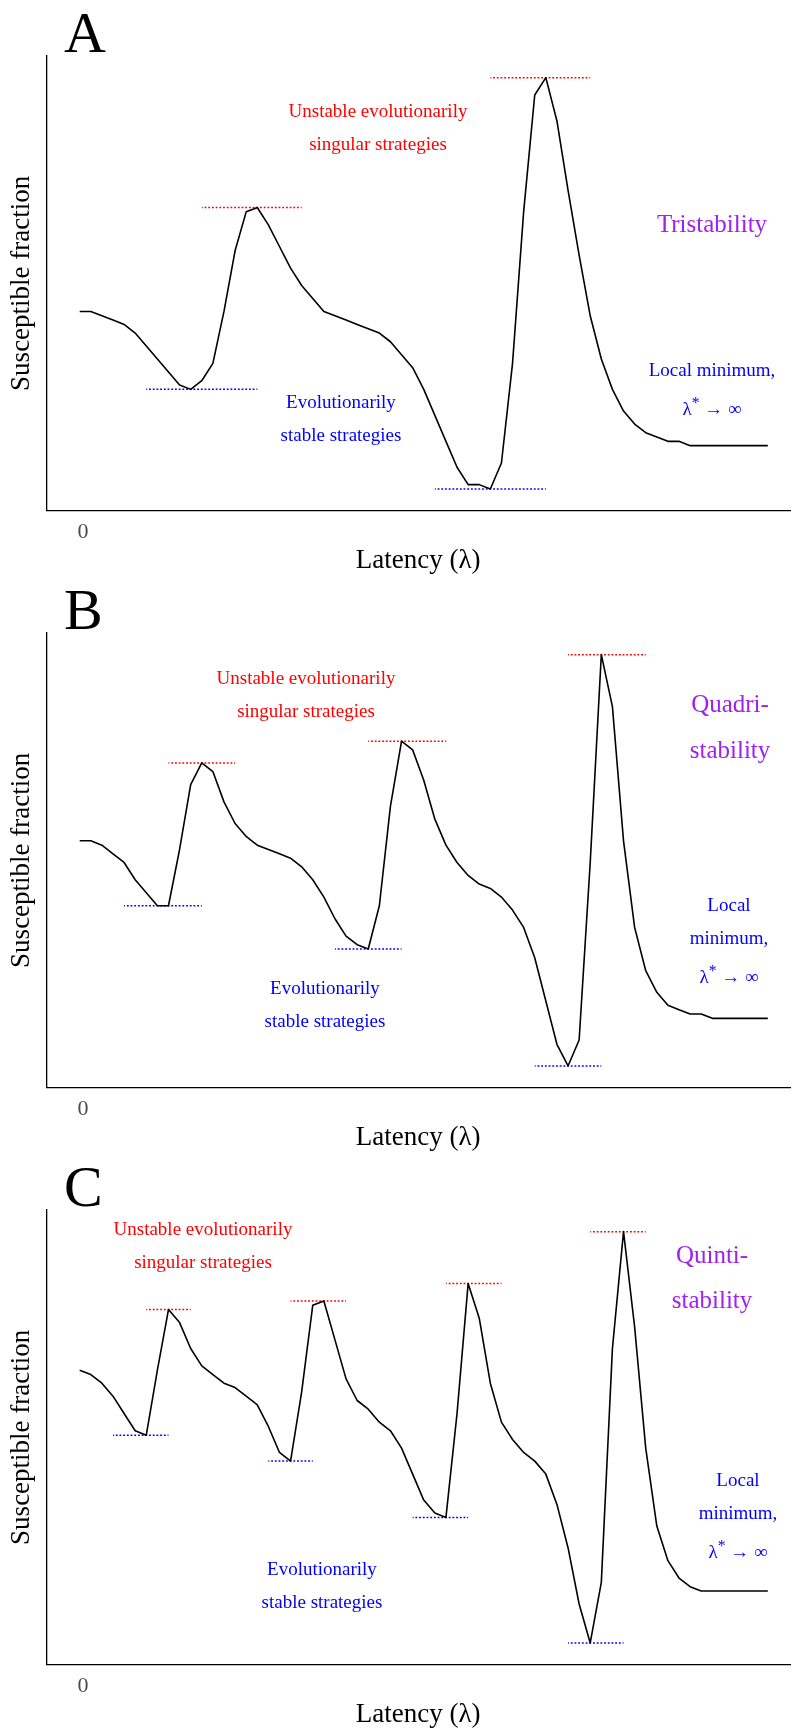  What do you see at coordinates (83, 609) in the screenshot?
I see `chart-title: B` at bounding box center [83, 609].